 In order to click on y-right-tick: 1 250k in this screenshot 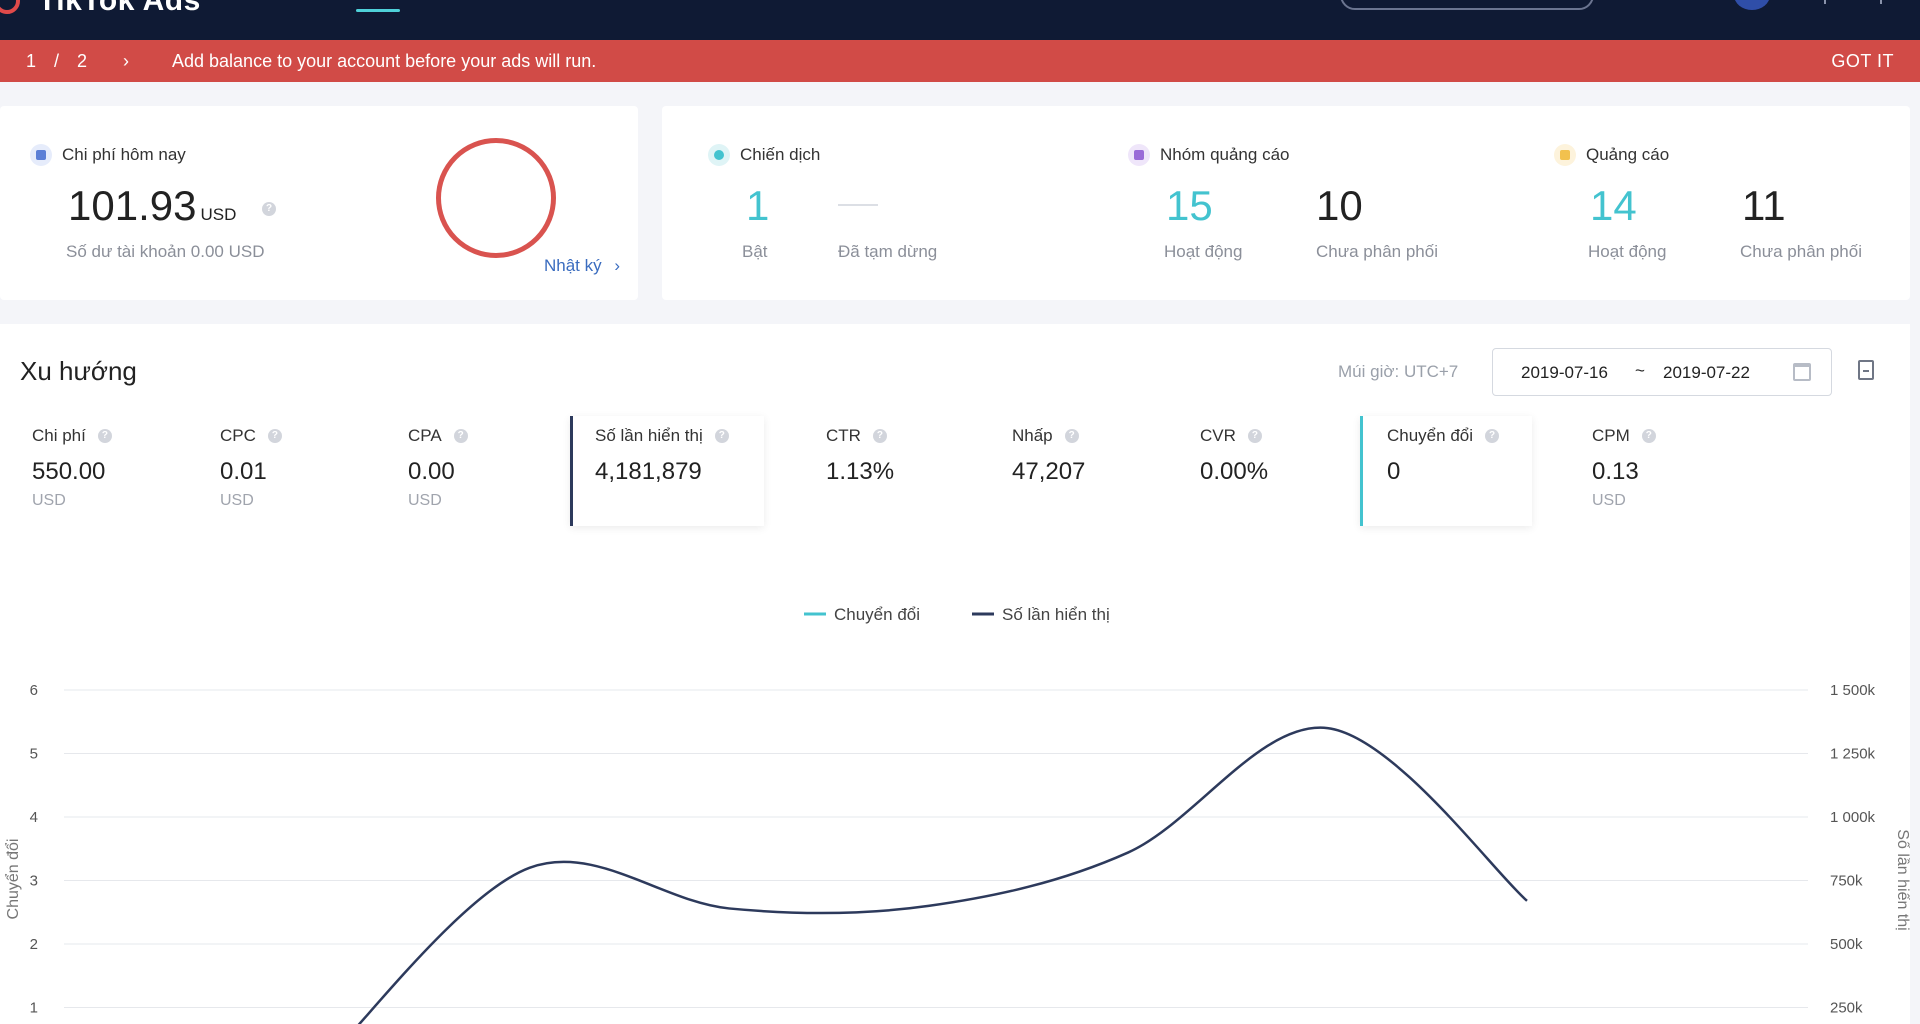, I will do `click(1853, 754)`.